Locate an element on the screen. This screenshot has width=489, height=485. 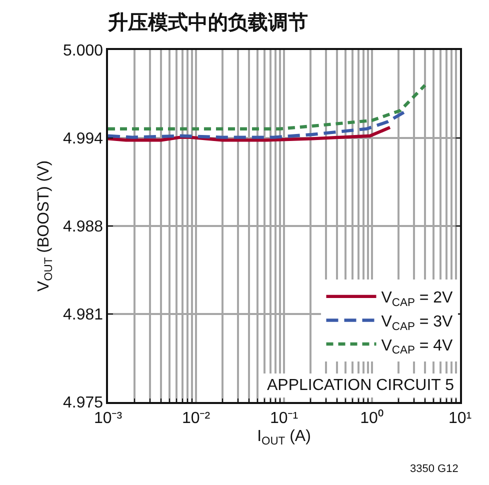
y-tick-label: 4.981 is located at coordinates (83, 315).